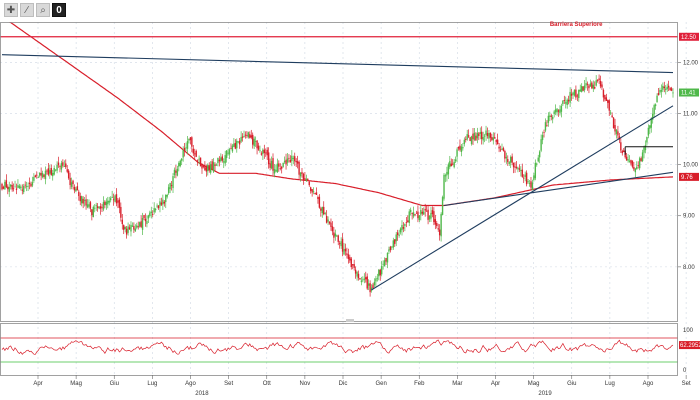 The image size is (700, 400). I want to click on rsi-panel-border, so click(339, 349).